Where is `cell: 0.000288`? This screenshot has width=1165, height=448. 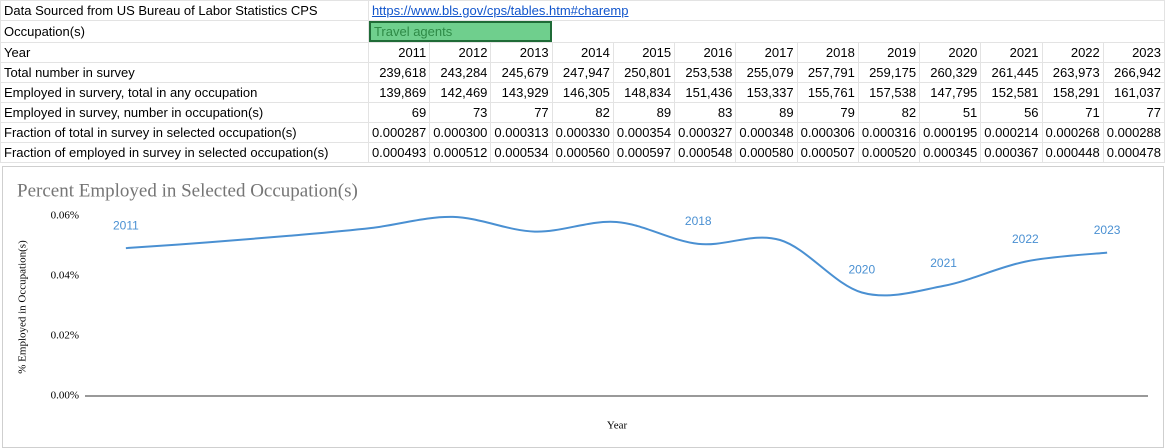 cell: 0.000288 is located at coordinates (1133, 132).